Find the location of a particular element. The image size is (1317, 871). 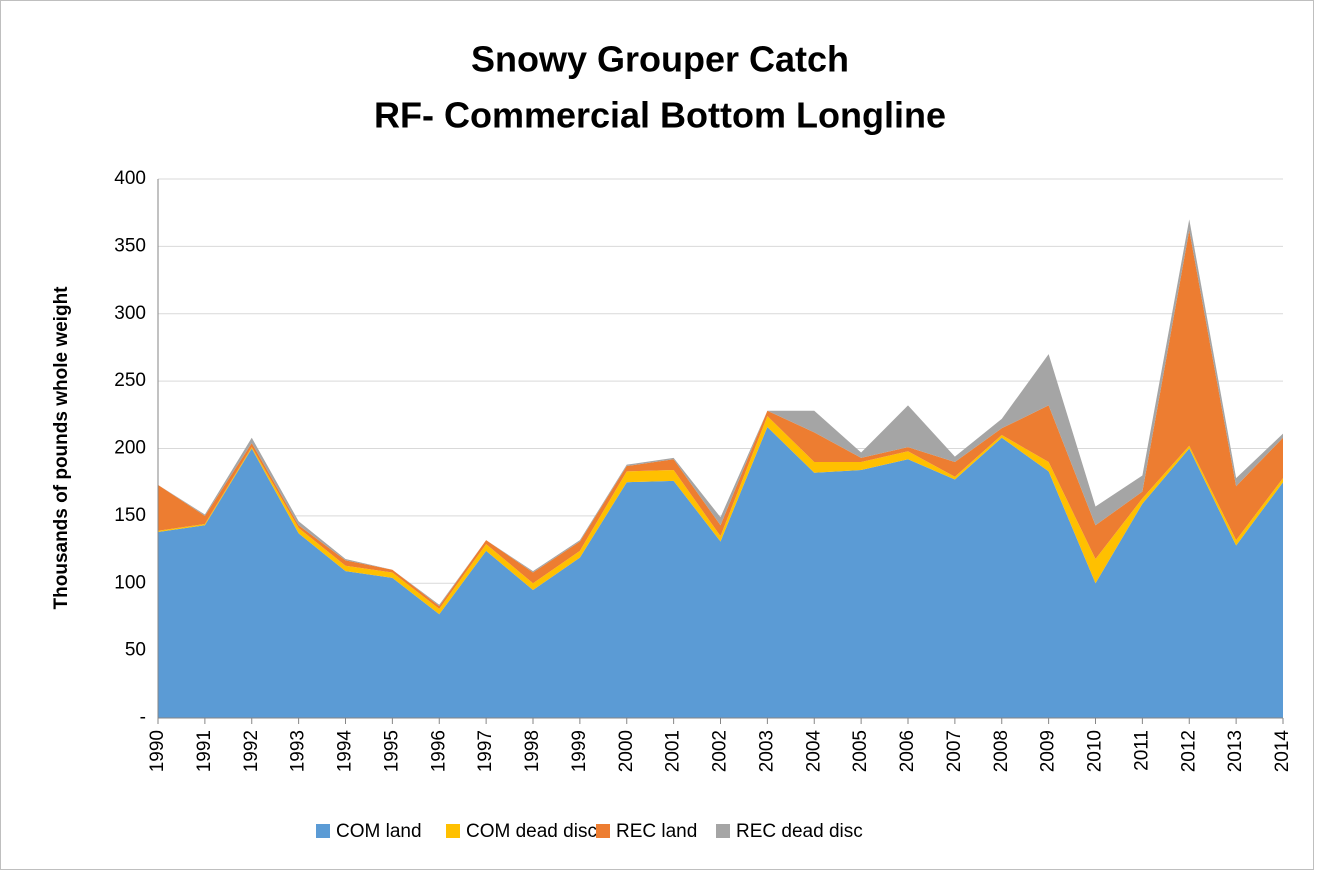

y-tick-label: 50 is located at coordinates (135, 650).